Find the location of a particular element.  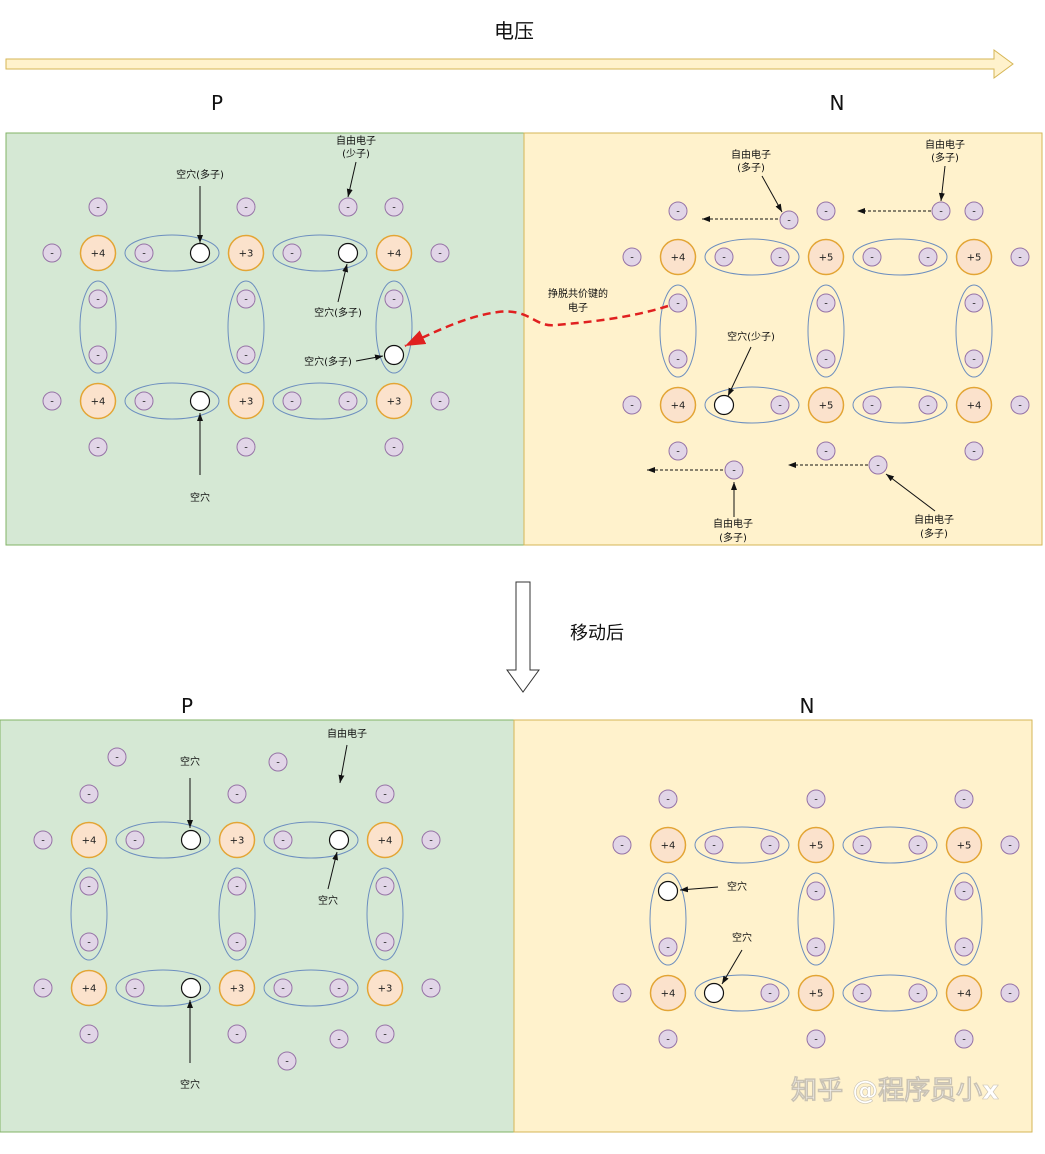

watermark: 知乎 @程序员小x is located at coordinates (895, 1090).